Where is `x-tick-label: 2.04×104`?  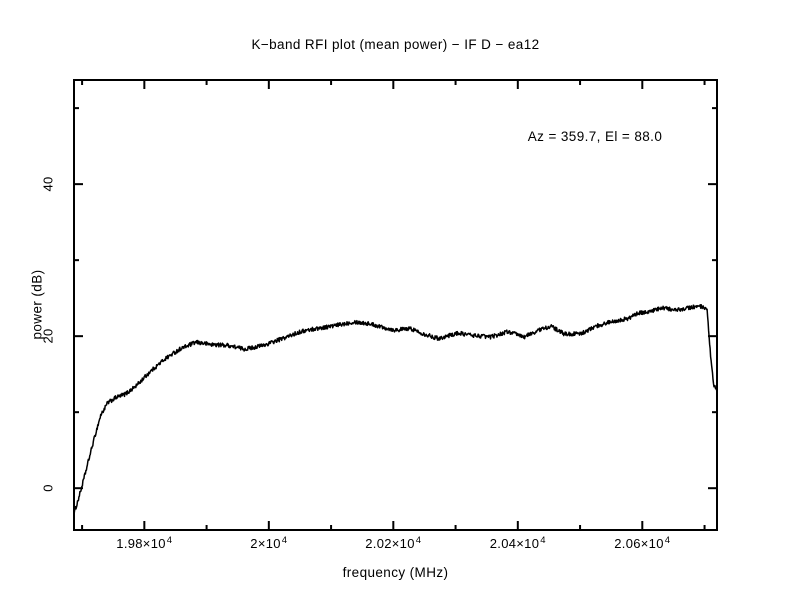
x-tick-label: 2.04×104 is located at coordinates (517, 543).